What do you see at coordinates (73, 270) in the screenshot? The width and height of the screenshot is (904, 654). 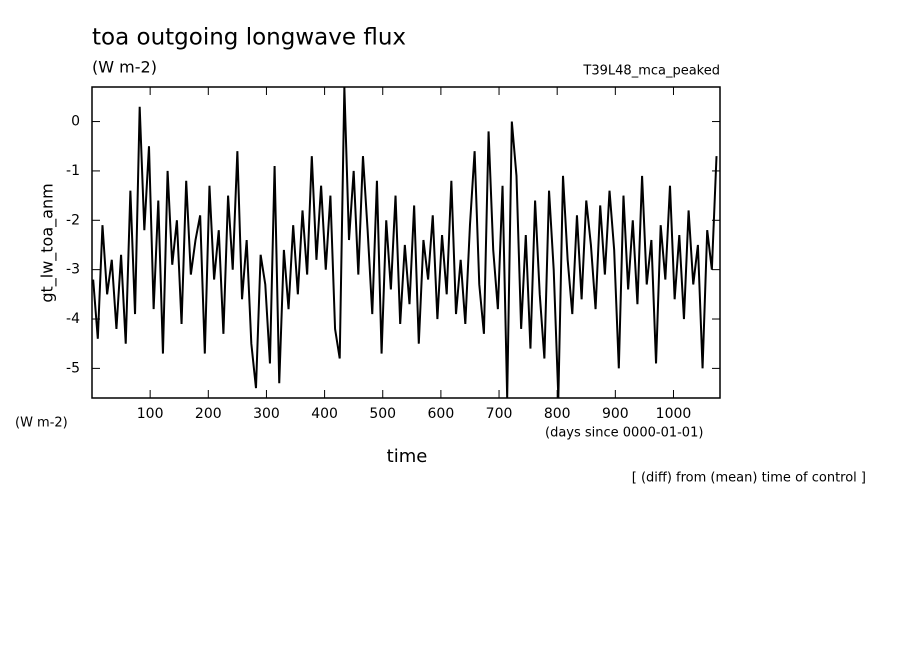 I see `y-tick-label: -3` at bounding box center [73, 270].